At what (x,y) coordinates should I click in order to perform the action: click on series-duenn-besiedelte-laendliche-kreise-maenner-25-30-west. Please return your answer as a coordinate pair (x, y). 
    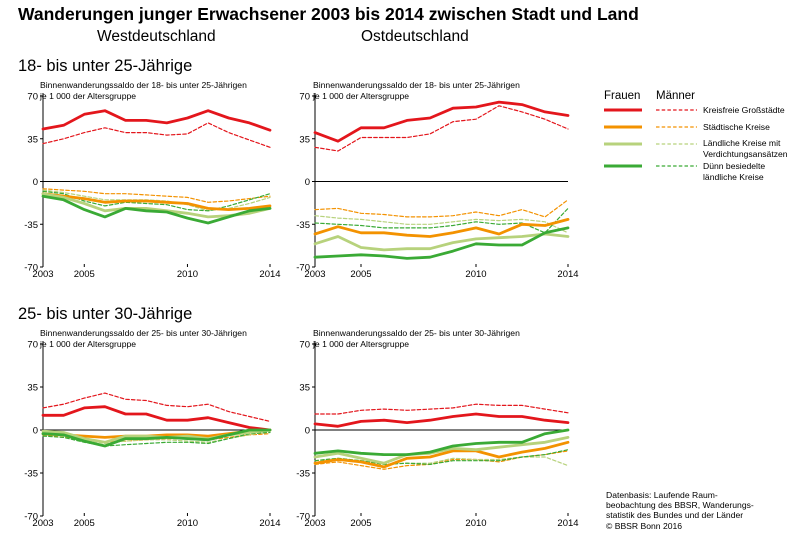
    Looking at the image, I should click on (156, 439).